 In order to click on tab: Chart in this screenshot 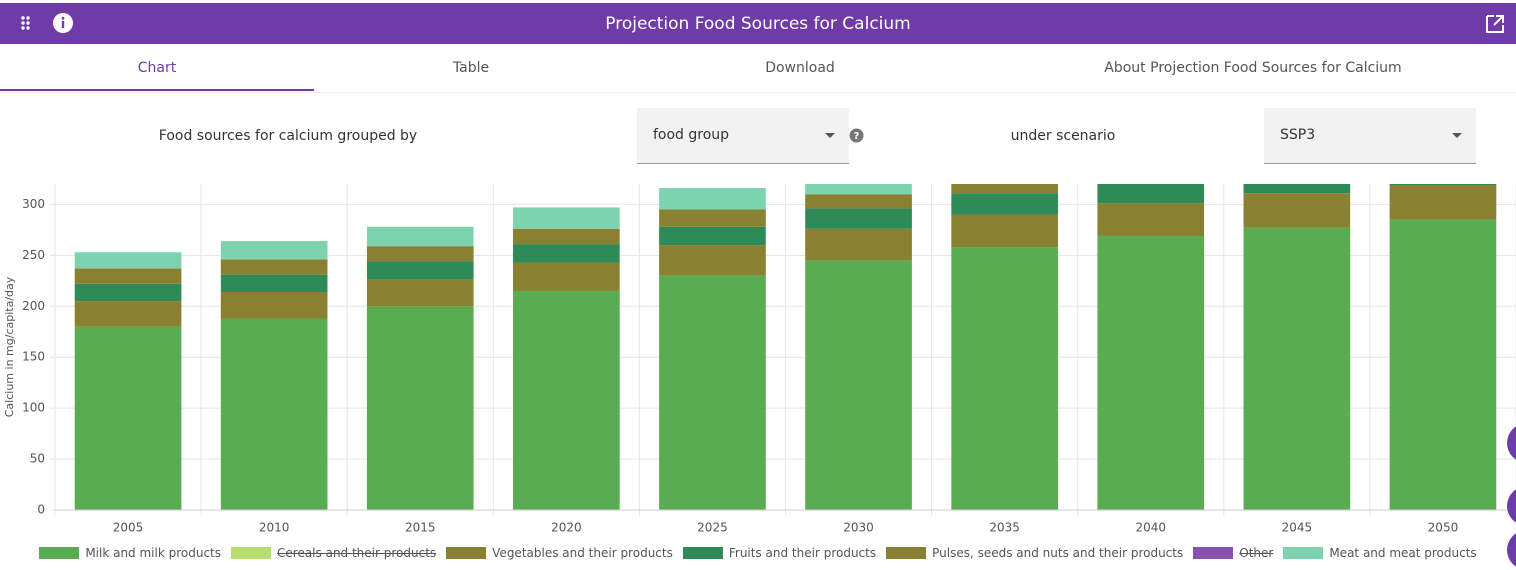, I will do `click(157, 68)`.